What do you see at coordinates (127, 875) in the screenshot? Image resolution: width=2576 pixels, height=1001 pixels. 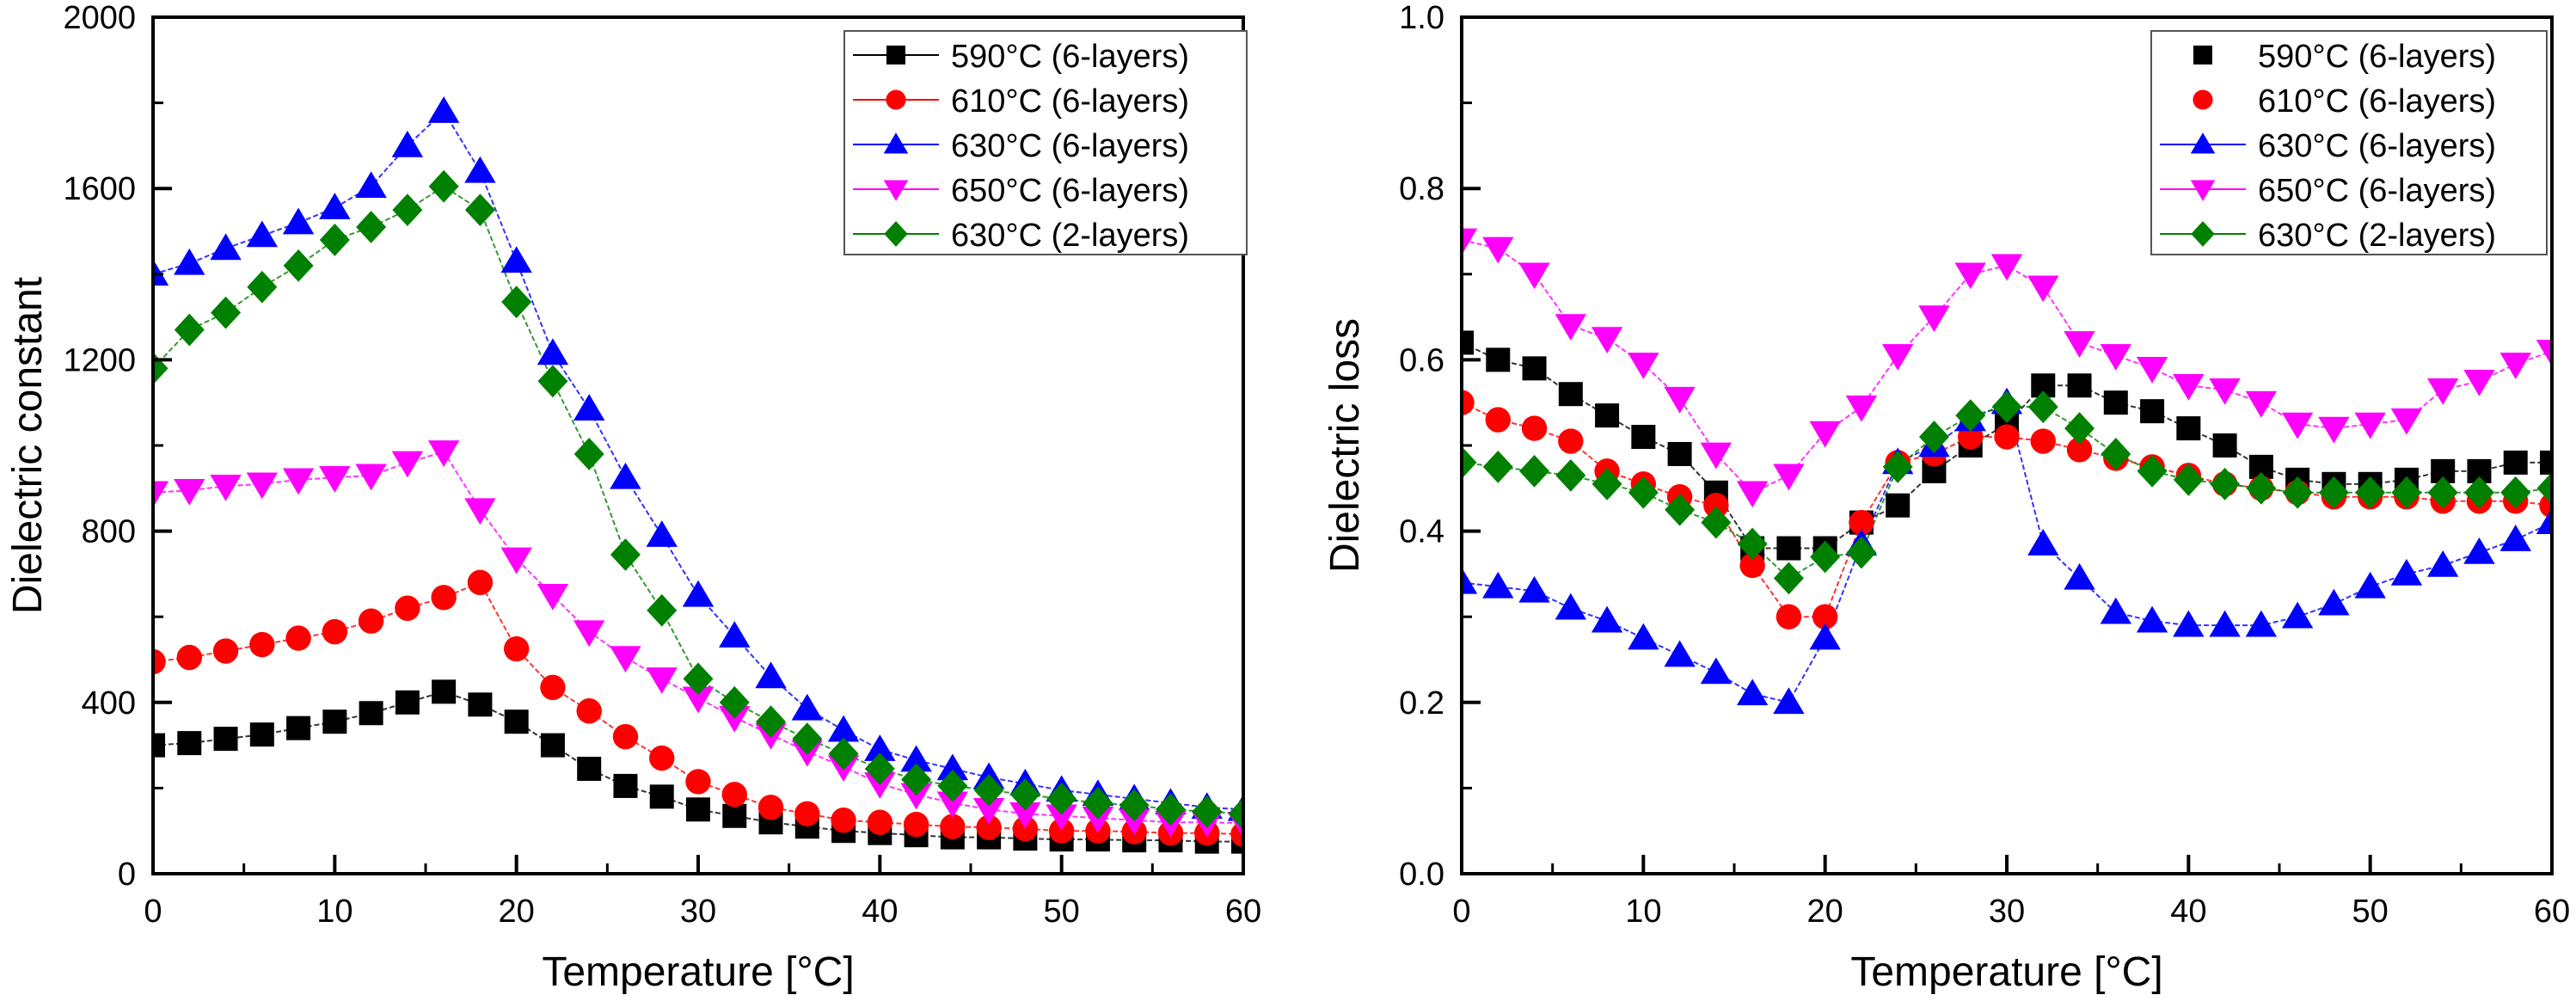 I see `y-tick-label: 0` at bounding box center [127, 875].